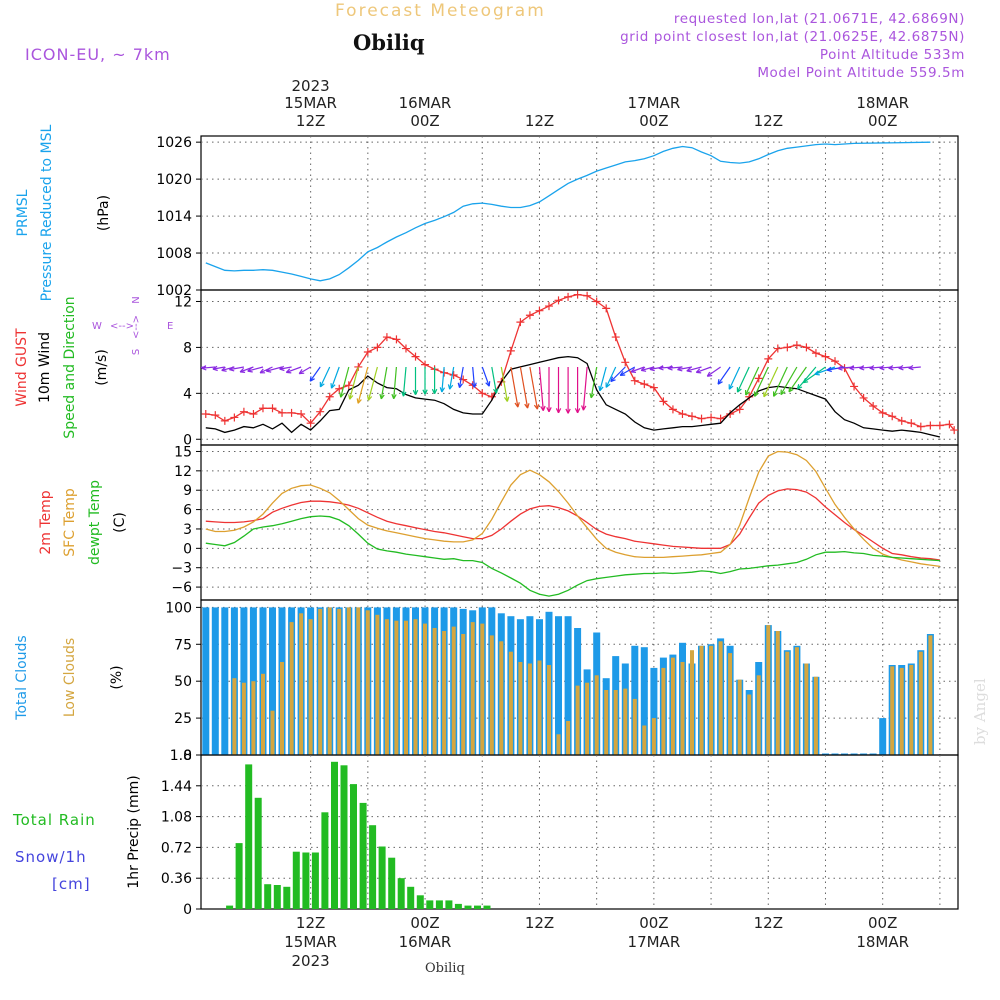 The height and width of the screenshot is (1000, 1000). I want to click on compass-arrow: <-->, so click(122, 326).